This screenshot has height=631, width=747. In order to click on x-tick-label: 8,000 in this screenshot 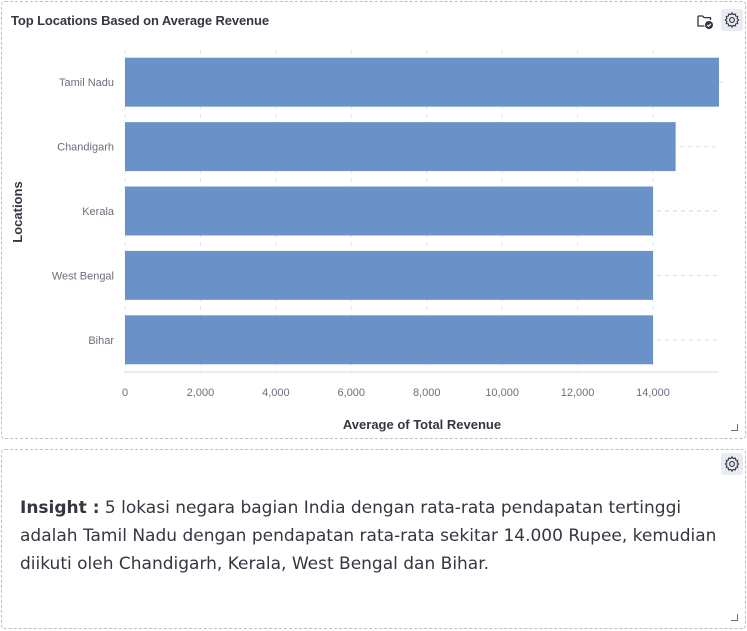, I will do `click(427, 393)`.